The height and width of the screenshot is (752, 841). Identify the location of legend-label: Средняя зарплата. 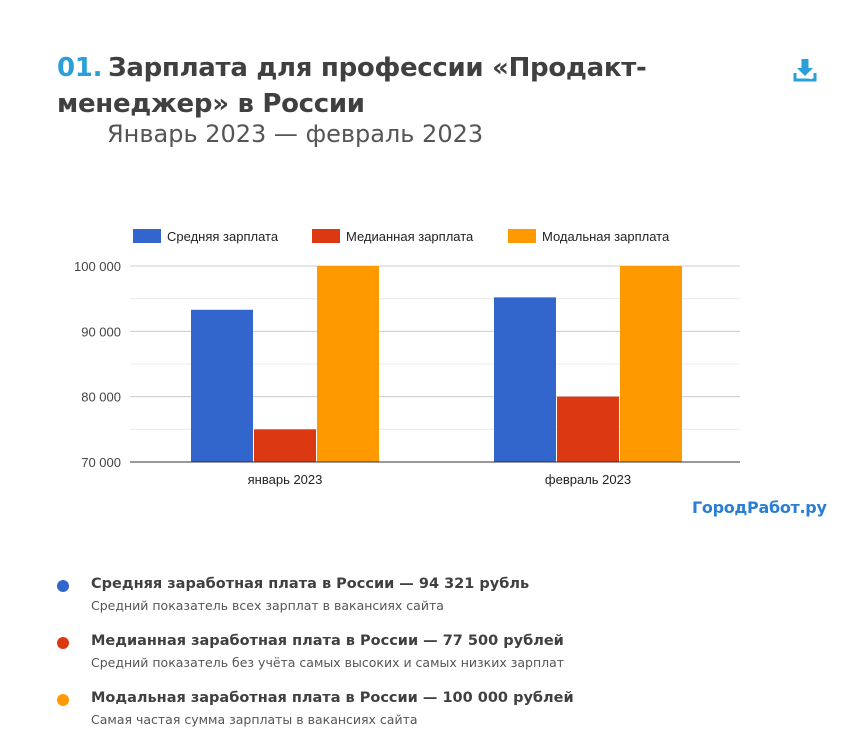
(223, 236).